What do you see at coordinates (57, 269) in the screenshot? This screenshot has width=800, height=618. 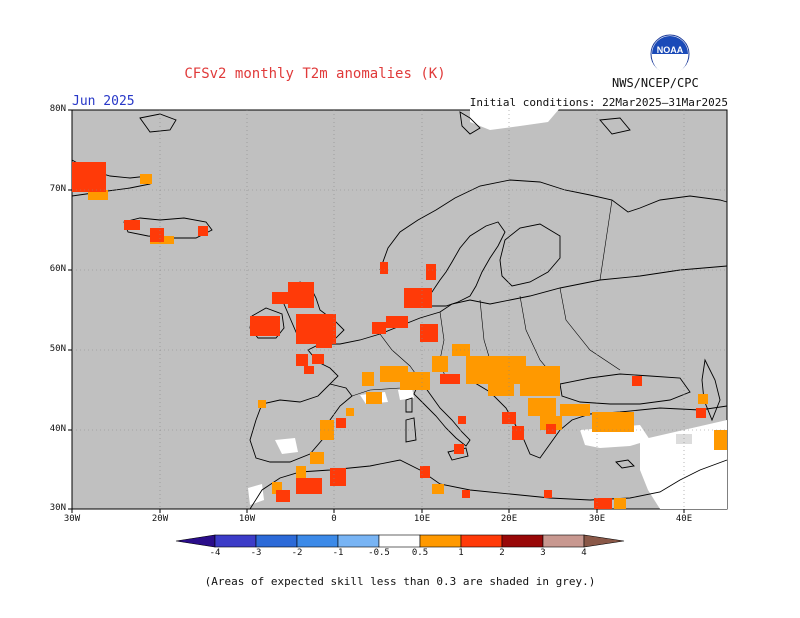 I see `lat-label: 60N` at bounding box center [57, 269].